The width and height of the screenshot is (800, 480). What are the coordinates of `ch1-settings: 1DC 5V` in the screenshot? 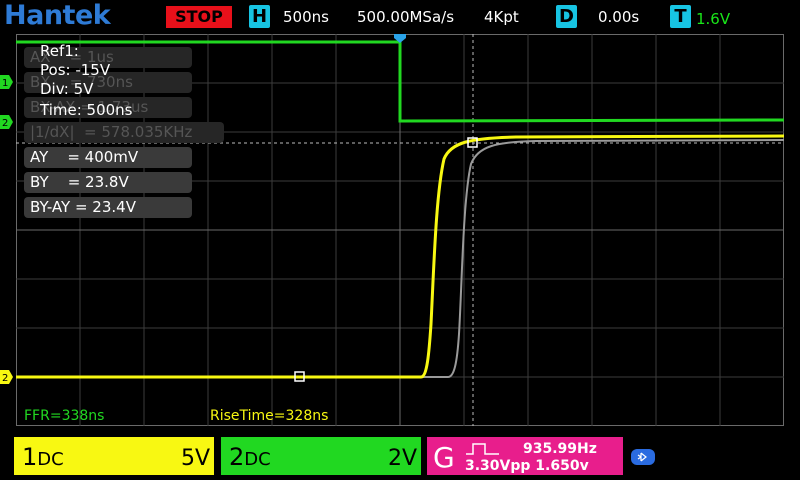 It's located at (114, 456).